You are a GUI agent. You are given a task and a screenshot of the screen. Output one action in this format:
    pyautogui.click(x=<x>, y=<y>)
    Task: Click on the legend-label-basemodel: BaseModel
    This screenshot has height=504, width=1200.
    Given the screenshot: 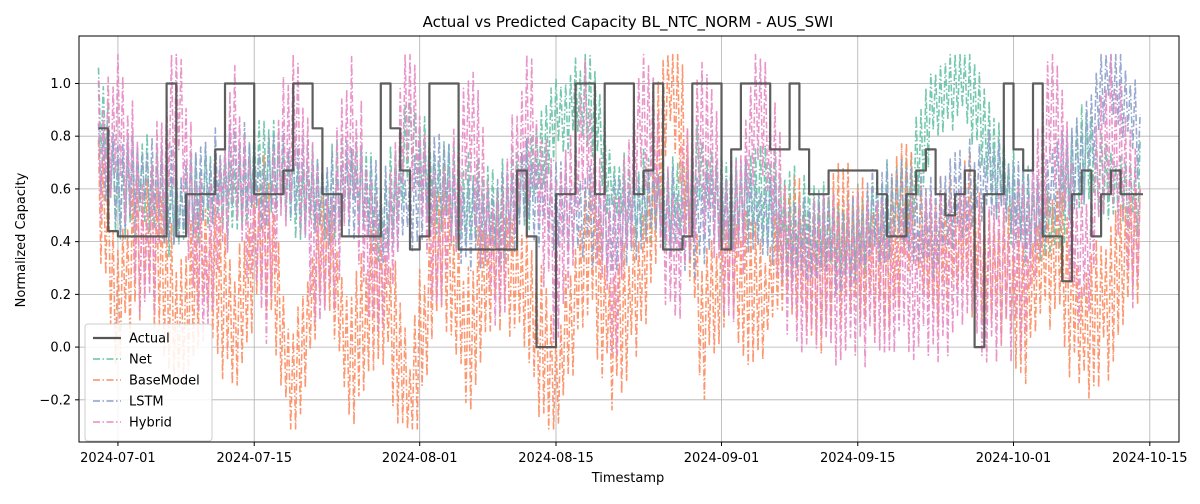 What is the action you would take?
    pyautogui.click(x=164, y=381)
    